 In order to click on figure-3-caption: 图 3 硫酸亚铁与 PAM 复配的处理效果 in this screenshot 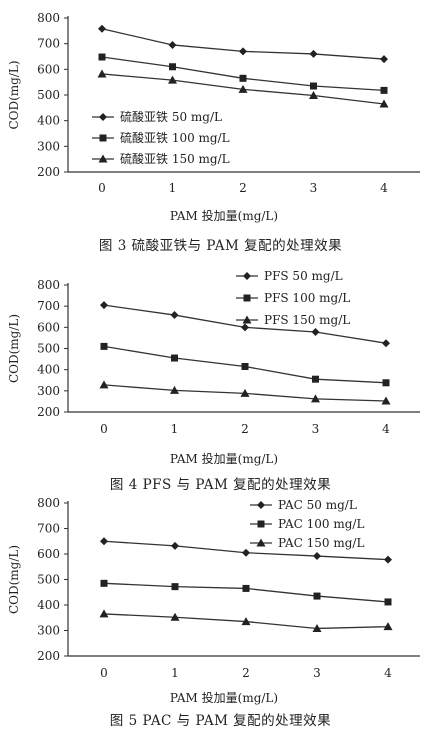, I will do `click(220, 246)`.